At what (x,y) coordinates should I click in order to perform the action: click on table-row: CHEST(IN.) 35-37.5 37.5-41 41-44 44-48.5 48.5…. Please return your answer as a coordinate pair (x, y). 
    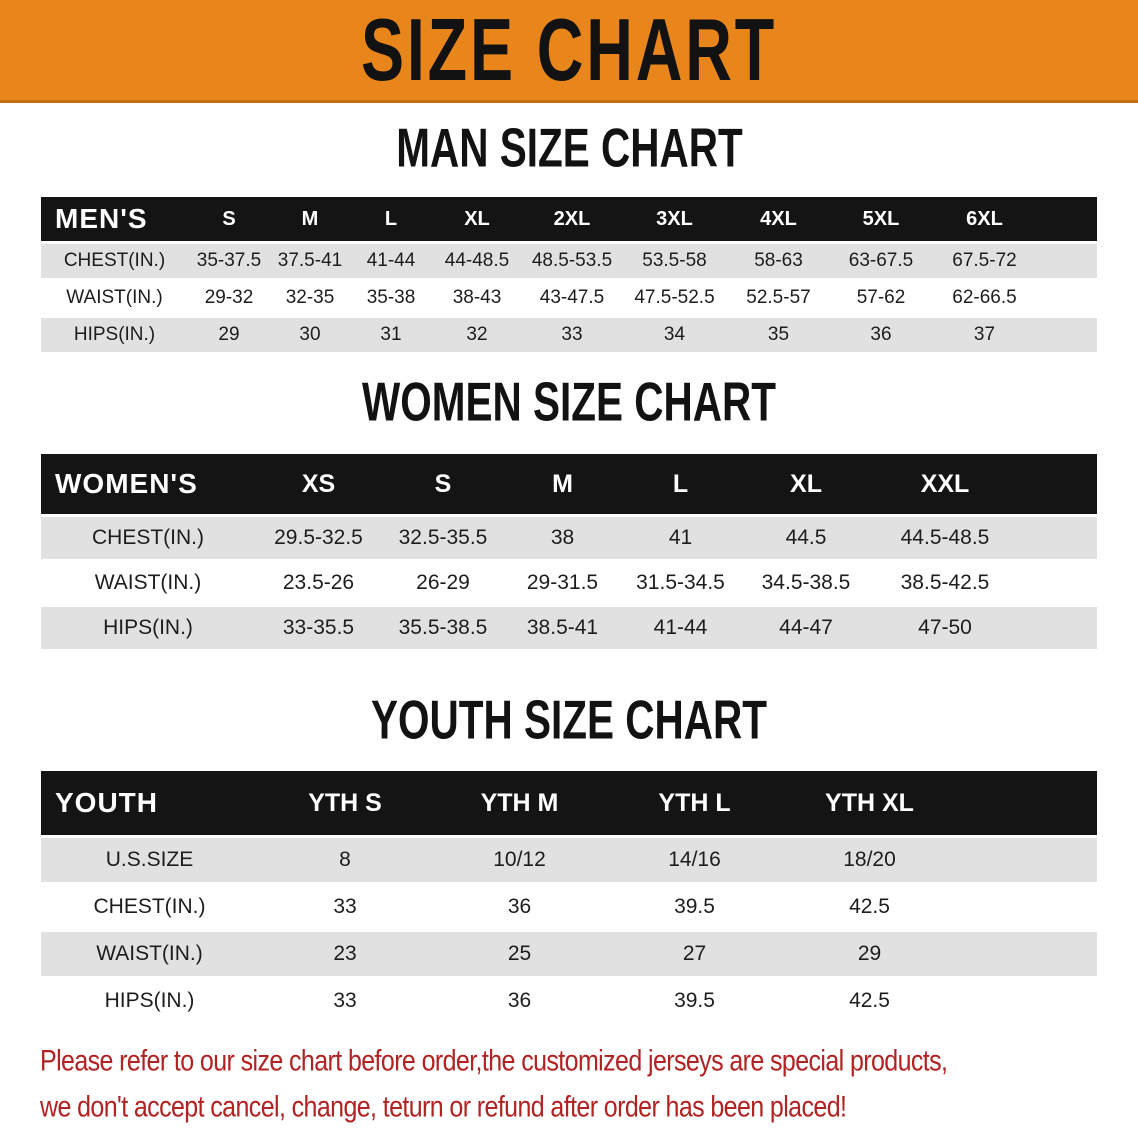
    Looking at the image, I should click on (569, 261).